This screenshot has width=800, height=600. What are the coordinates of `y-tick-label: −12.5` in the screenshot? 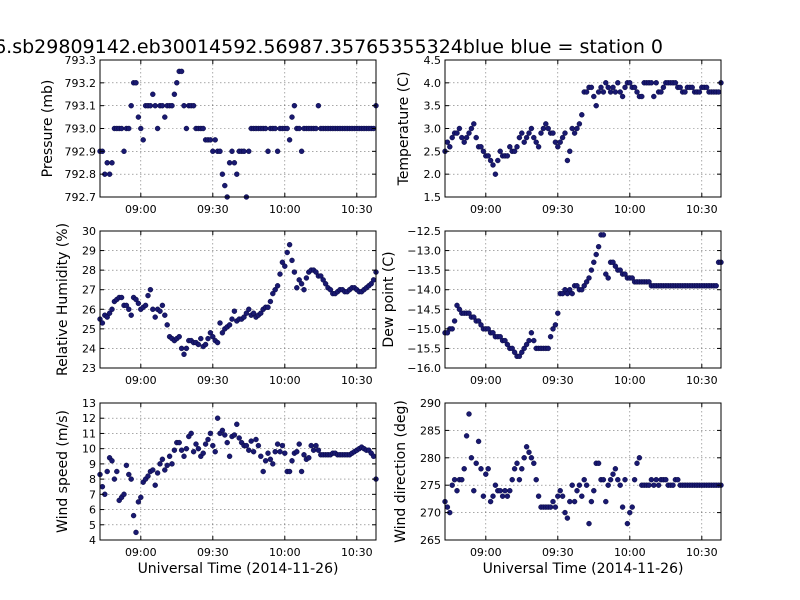 It's located at (424, 231).